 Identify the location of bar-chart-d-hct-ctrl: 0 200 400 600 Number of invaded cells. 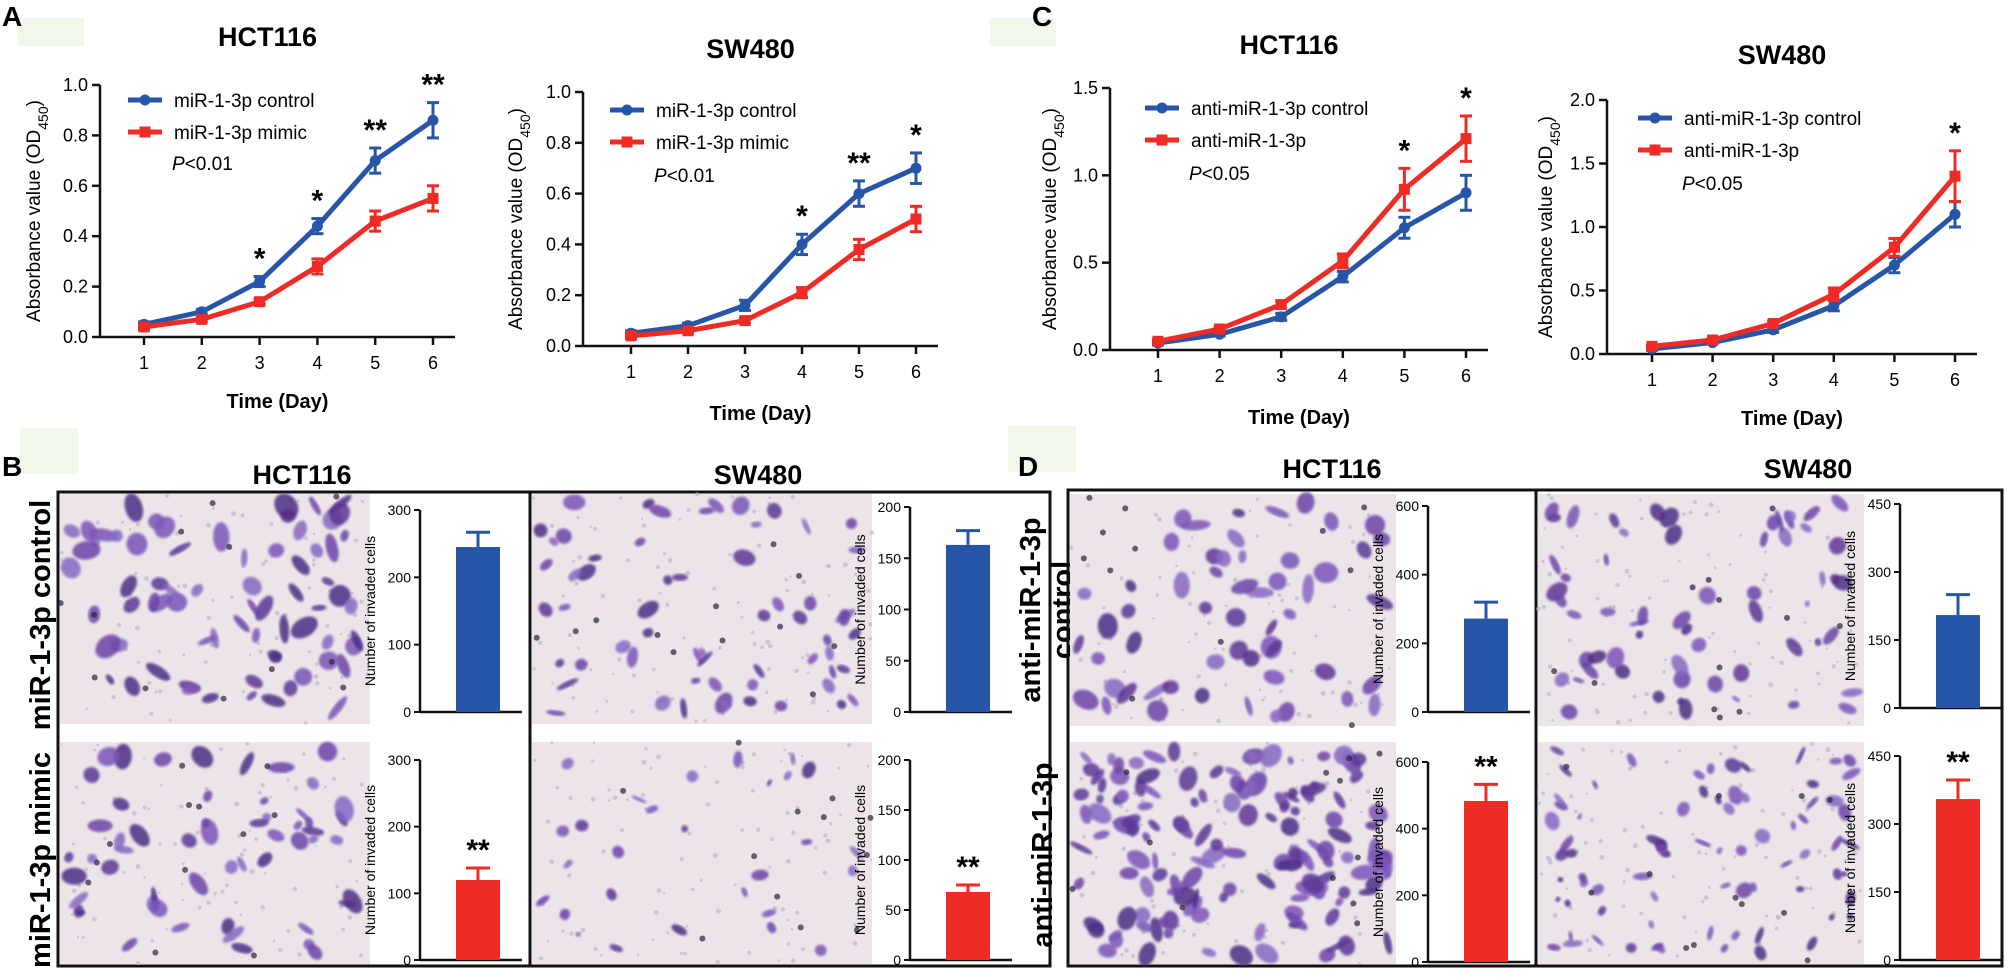
(1450, 609).